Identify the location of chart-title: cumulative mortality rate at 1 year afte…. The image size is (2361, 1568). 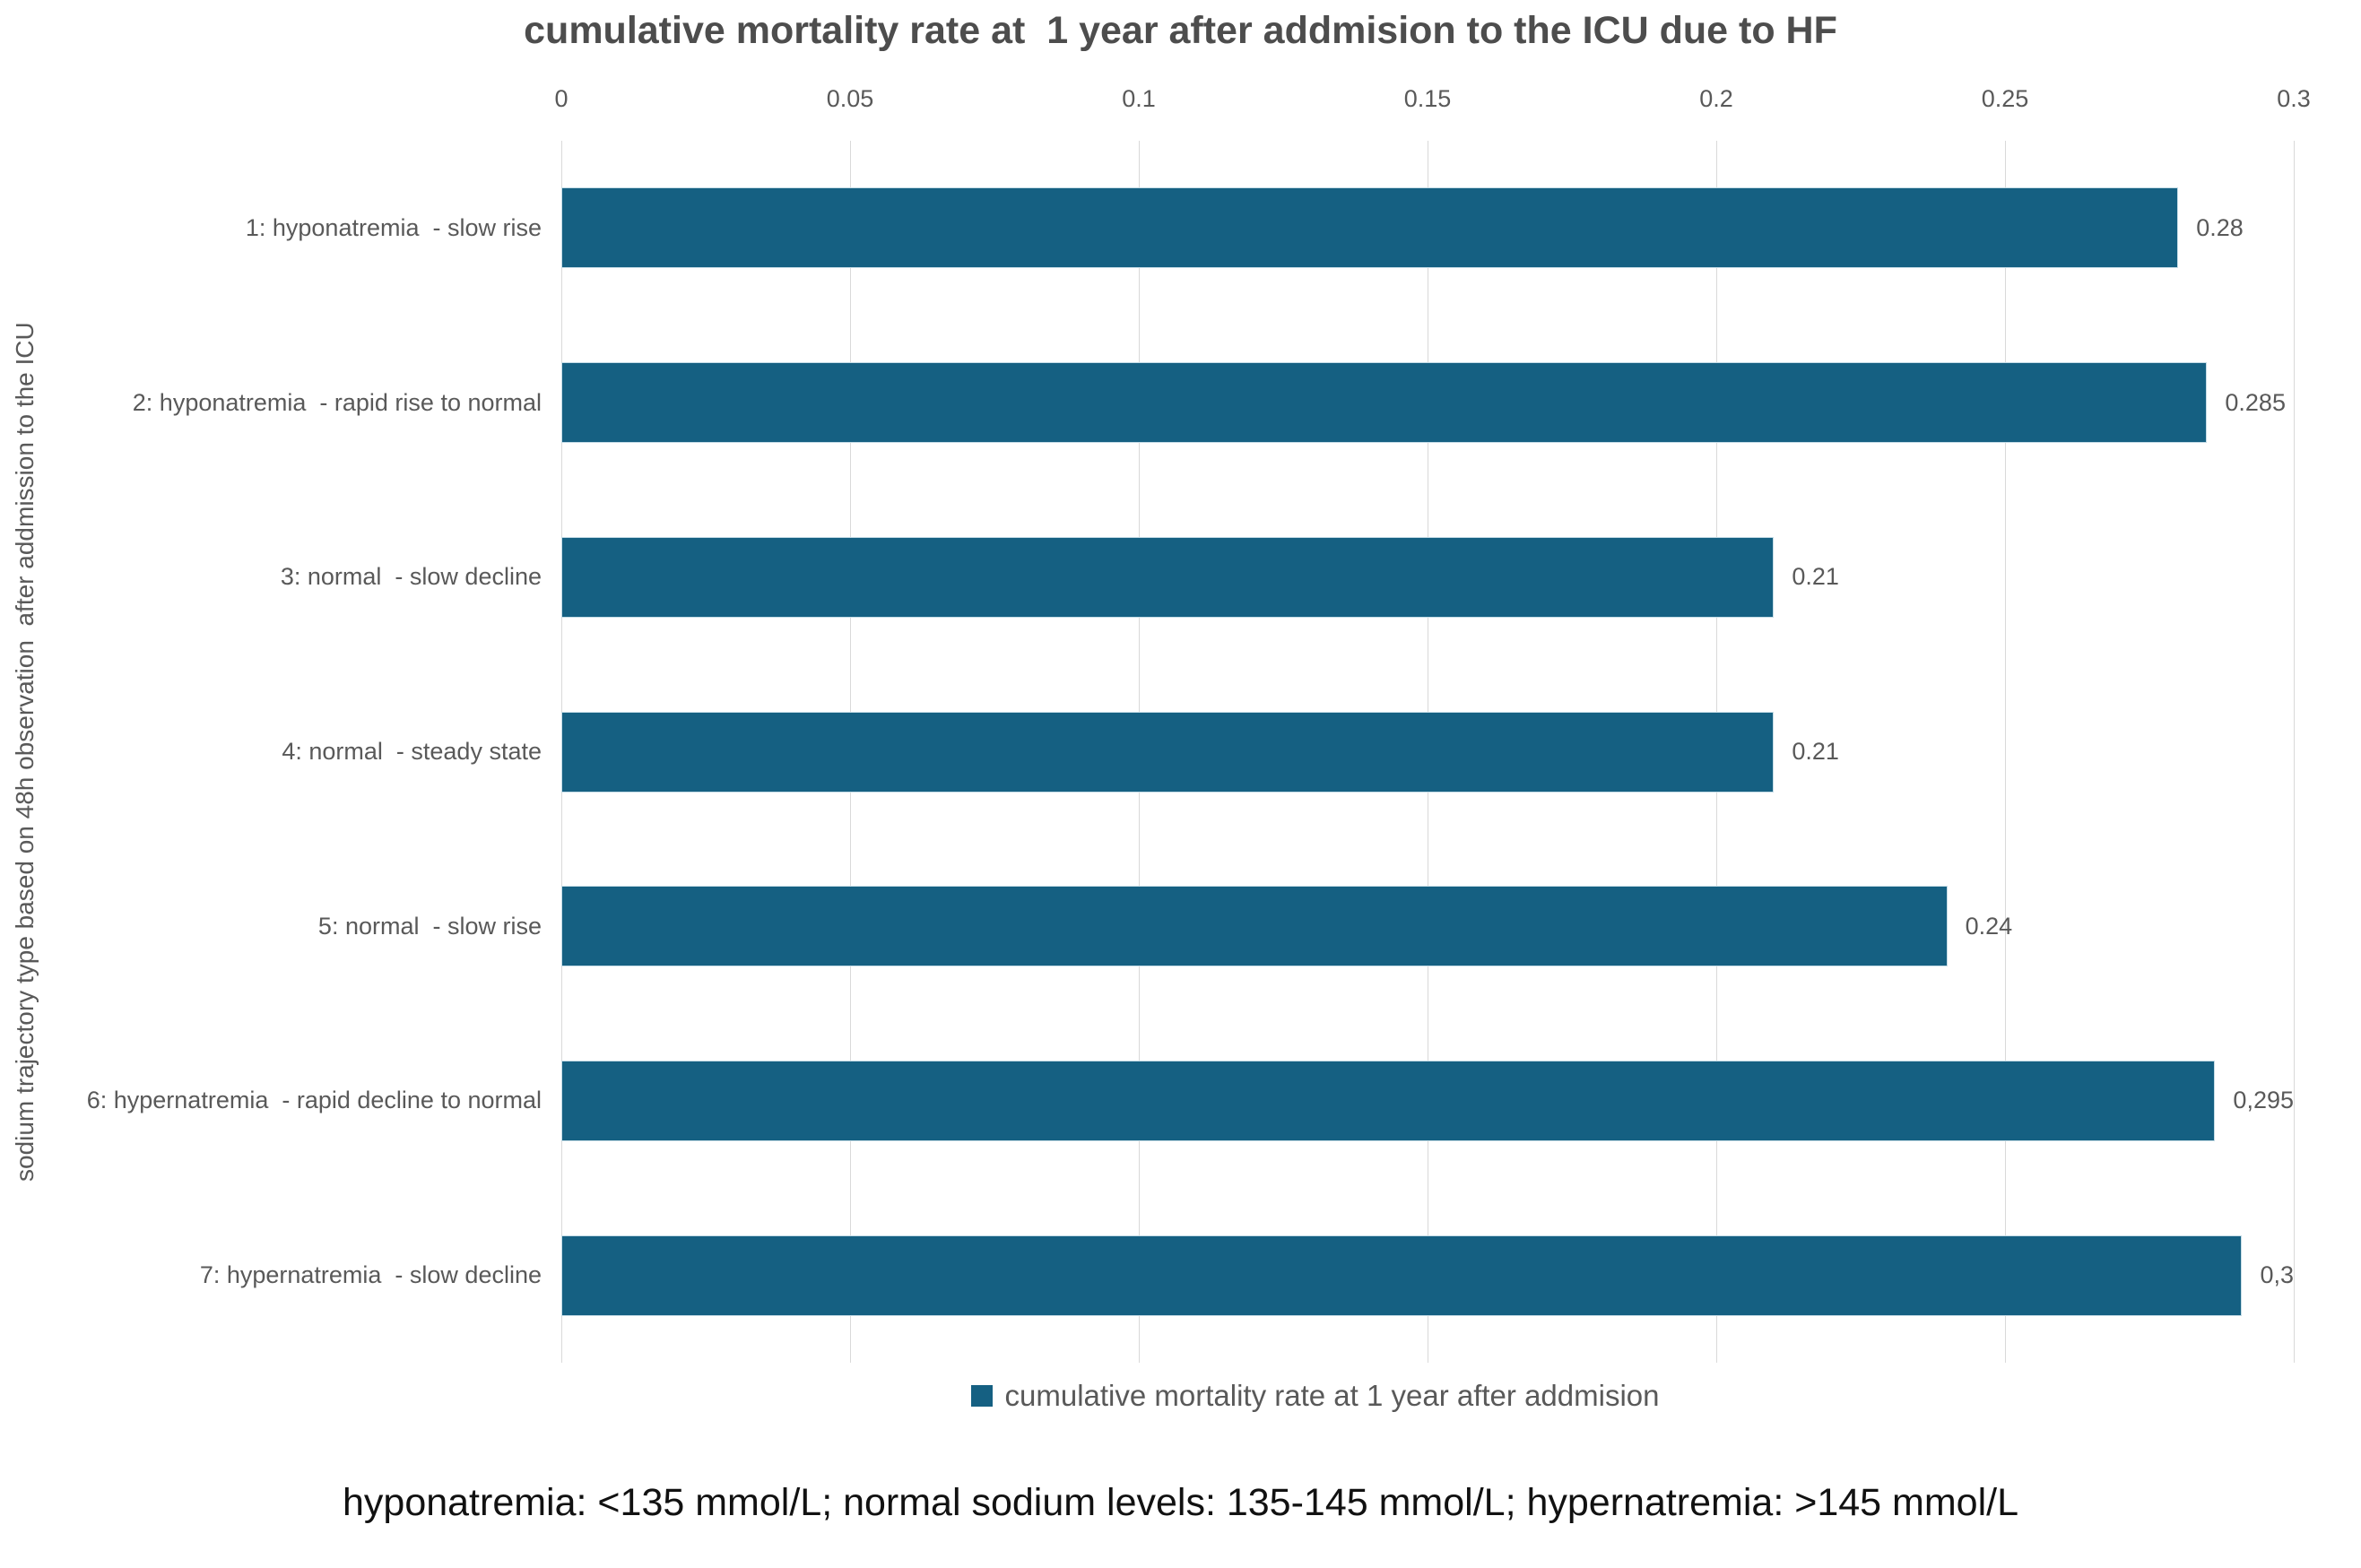
(1180, 30).